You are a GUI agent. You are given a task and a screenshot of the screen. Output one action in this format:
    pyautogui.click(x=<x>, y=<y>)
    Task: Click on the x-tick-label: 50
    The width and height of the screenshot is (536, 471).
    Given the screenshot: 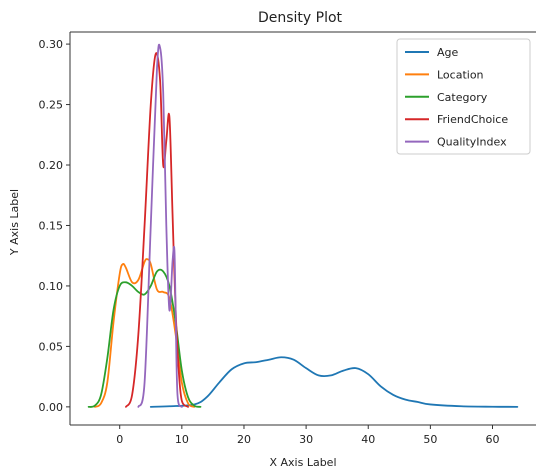 What is the action you would take?
    pyautogui.click(x=430, y=439)
    